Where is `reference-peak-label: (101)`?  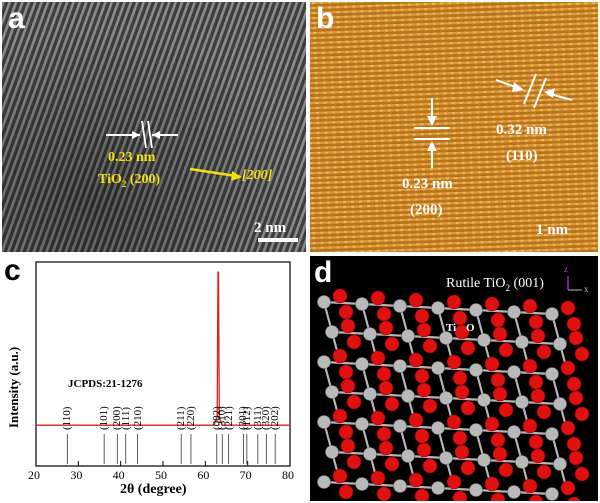
reference-peak-label: (101) is located at coordinates (104, 418).